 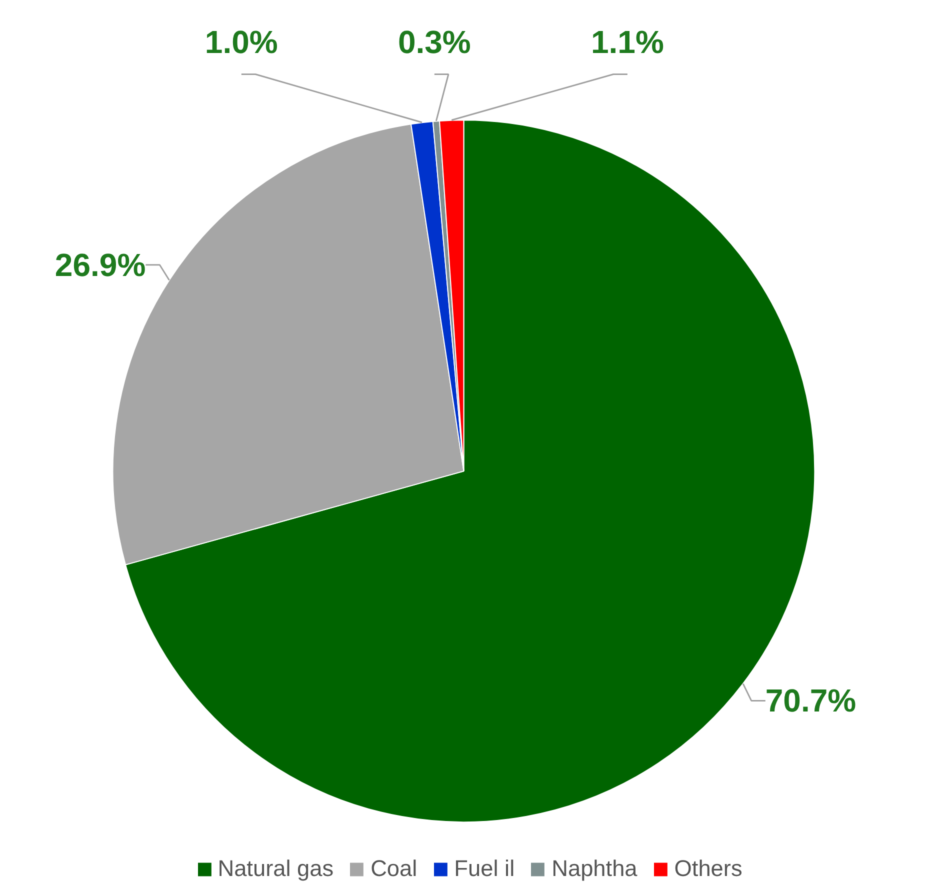 I want to click on legend-label: Coal, so click(x=394, y=868).